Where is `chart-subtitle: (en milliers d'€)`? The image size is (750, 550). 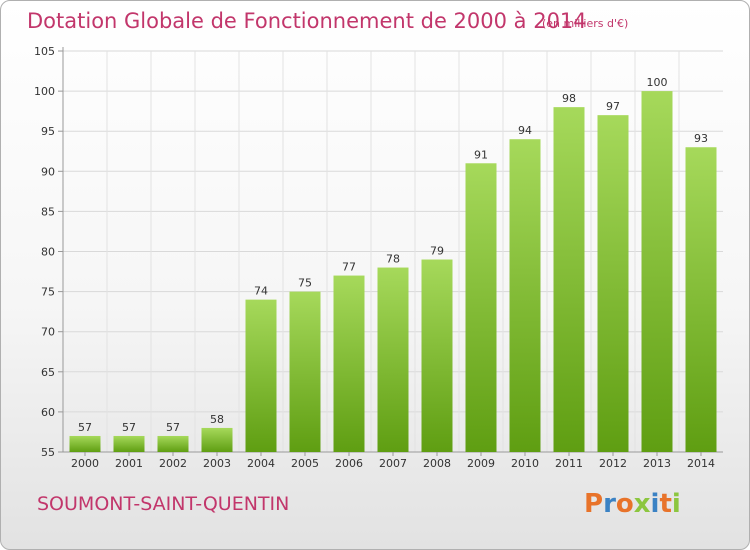
chart-subtitle: (en milliers d'€) is located at coordinates (585, 23).